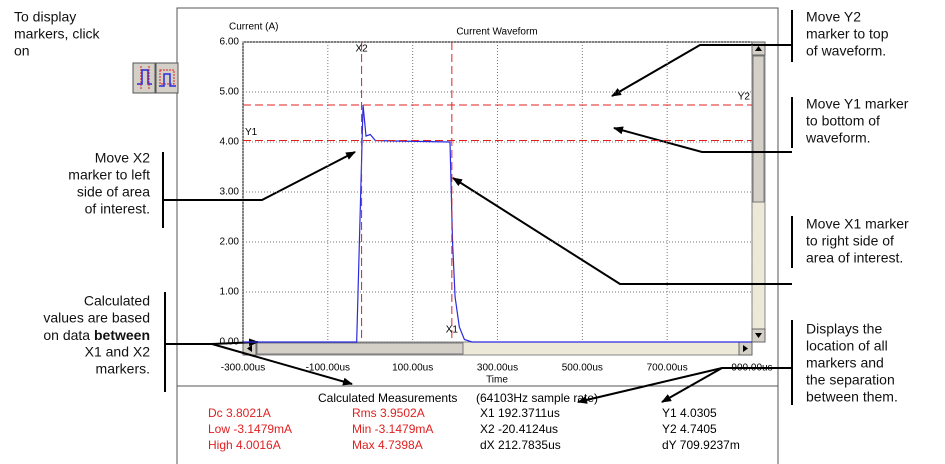 The width and height of the screenshot is (945, 464). I want to click on measurement-value: Rms 3.9502A, so click(388, 413).